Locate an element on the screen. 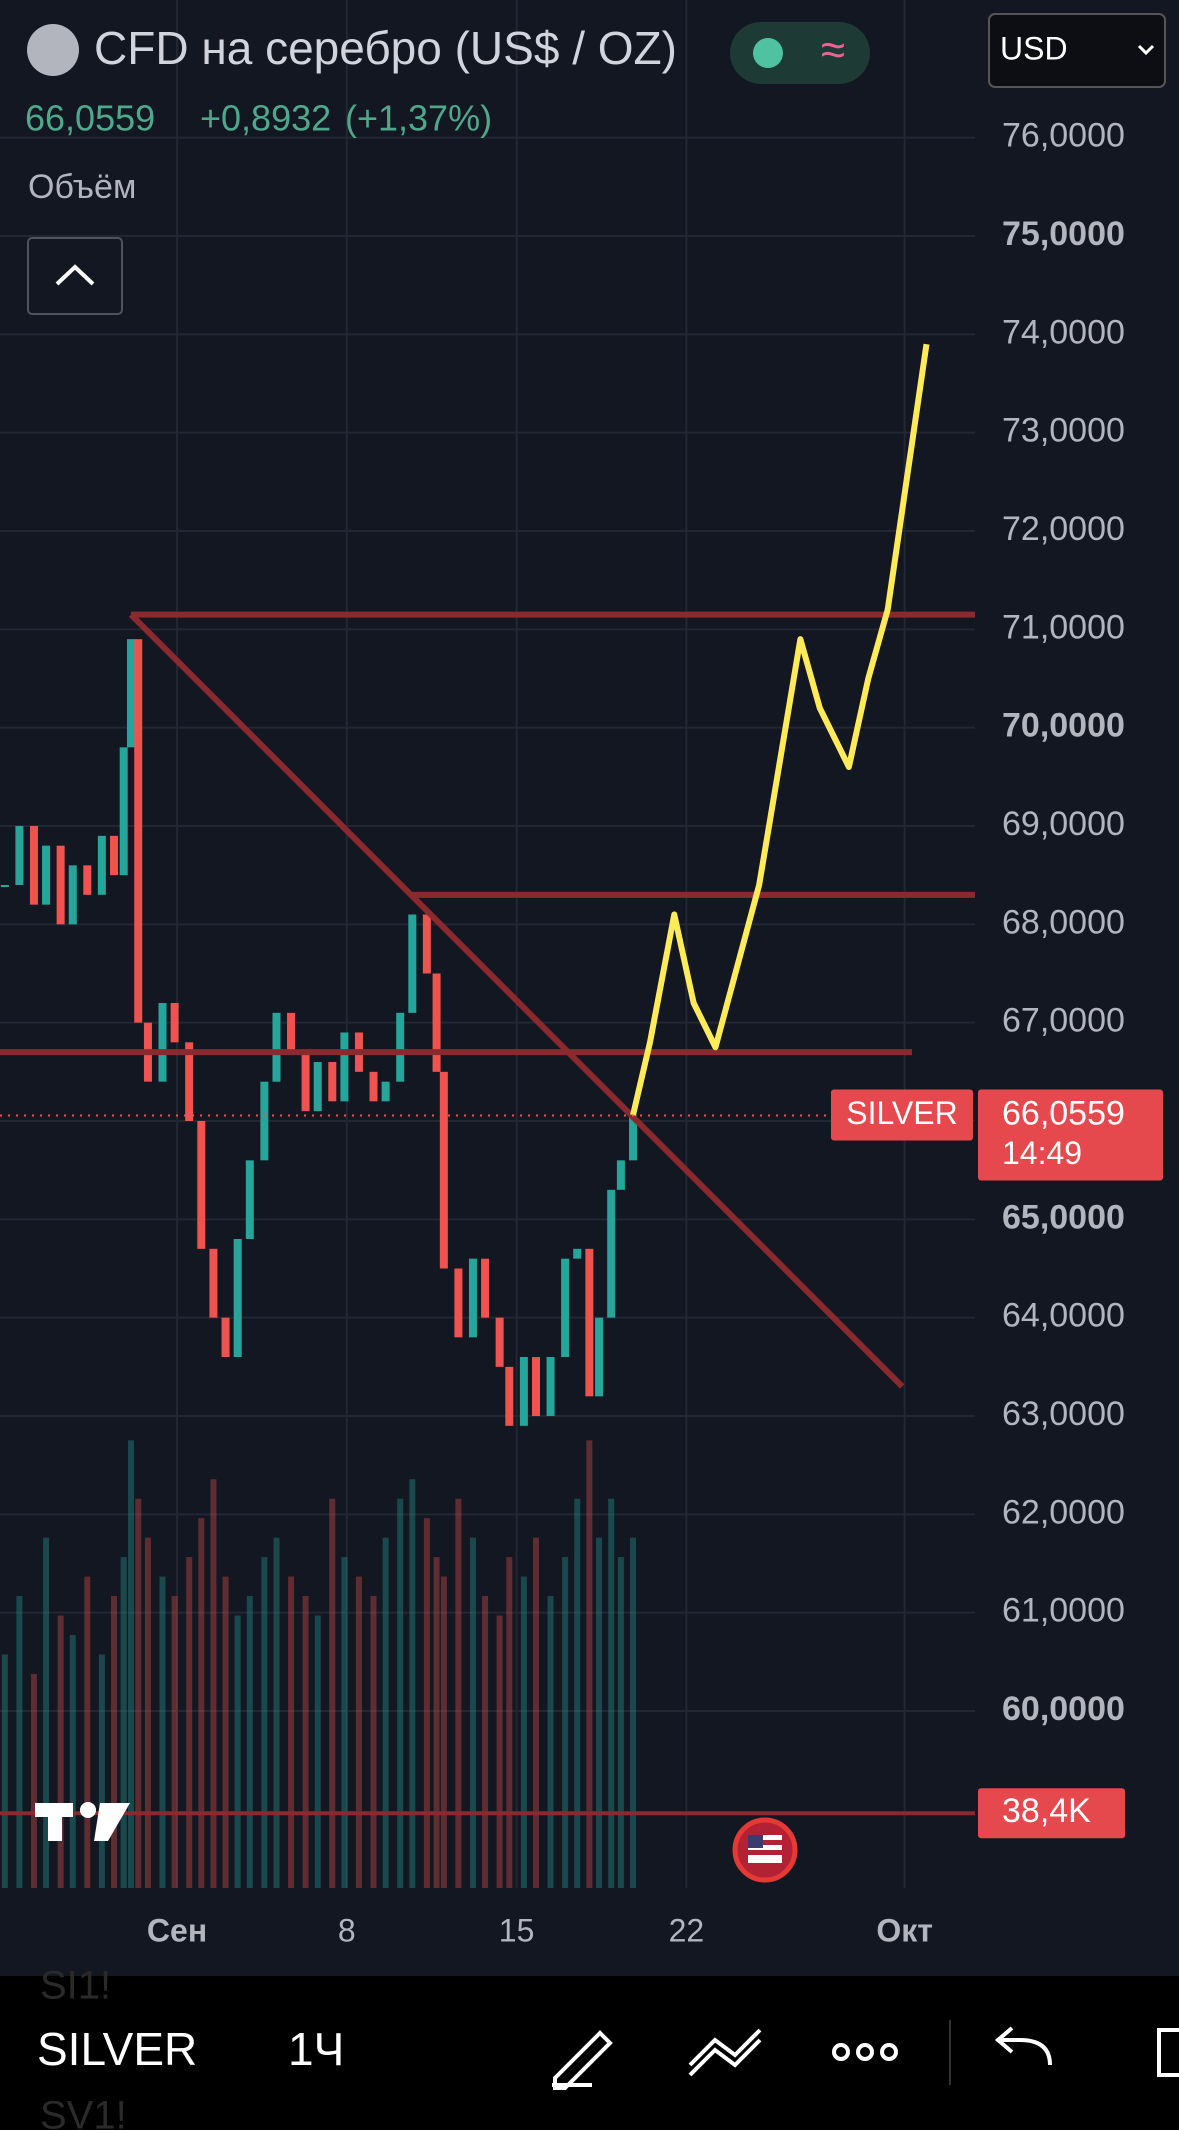 The image size is (1179, 2130). countdown: 14:49 is located at coordinates (1042, 1153).